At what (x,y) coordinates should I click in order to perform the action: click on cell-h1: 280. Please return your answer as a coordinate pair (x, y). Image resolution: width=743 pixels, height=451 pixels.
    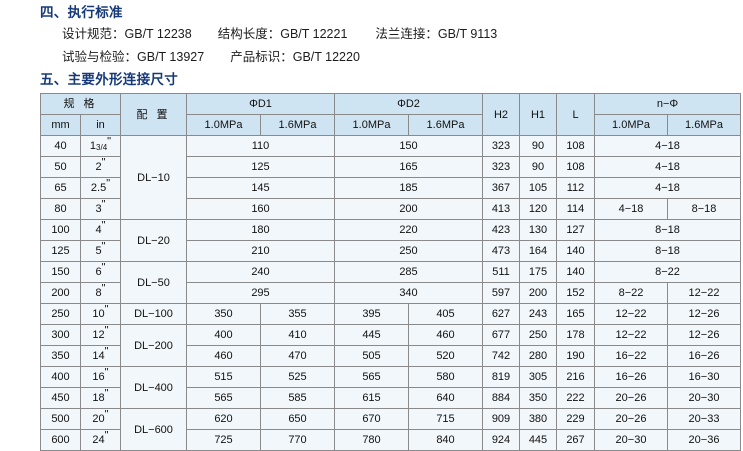
    Looking at the image, I should click on (538, 356).